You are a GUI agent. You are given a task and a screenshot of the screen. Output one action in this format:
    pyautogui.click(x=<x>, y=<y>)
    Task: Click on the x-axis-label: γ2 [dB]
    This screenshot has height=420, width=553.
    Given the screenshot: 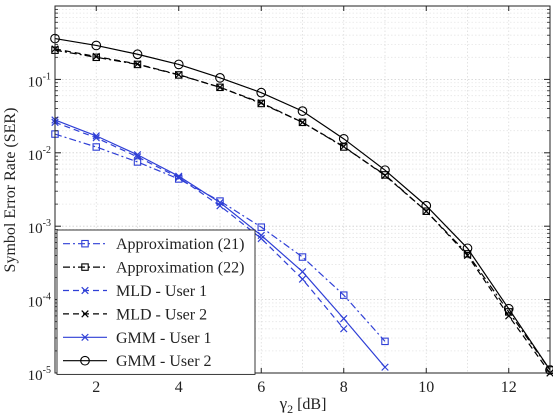 What is the action you would take?
    pyautogui.click(x=303, y=404)
    